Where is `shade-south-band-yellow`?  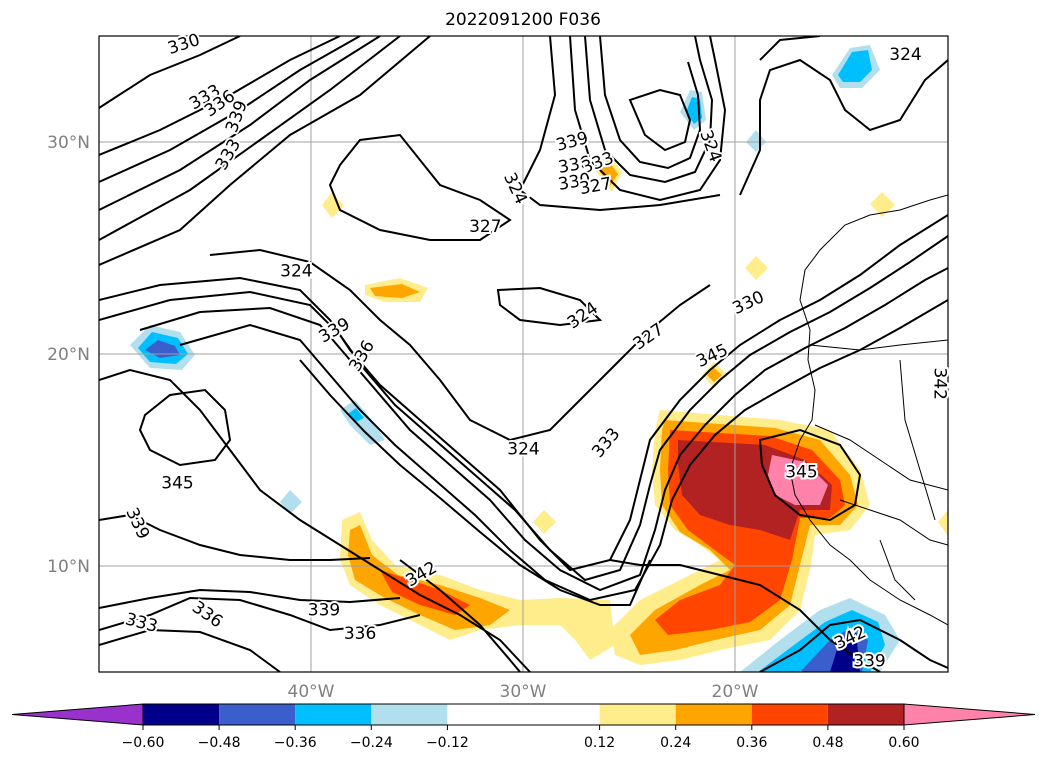 shade-south-band-yellow is located at coordinates (477, 586).